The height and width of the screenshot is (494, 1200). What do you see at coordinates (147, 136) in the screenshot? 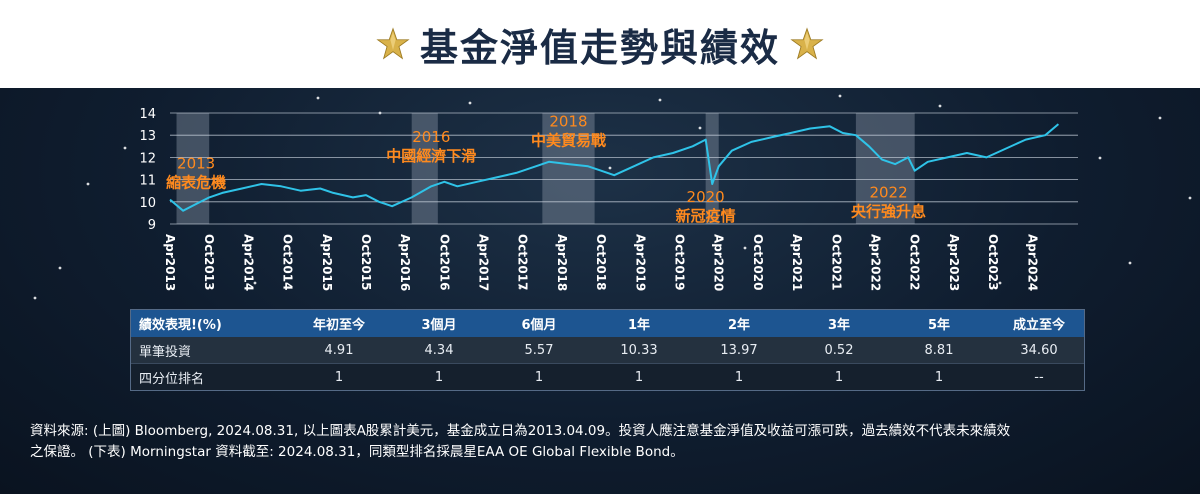
I see `y-tick-label: 13` at bounding box center [147, 136].